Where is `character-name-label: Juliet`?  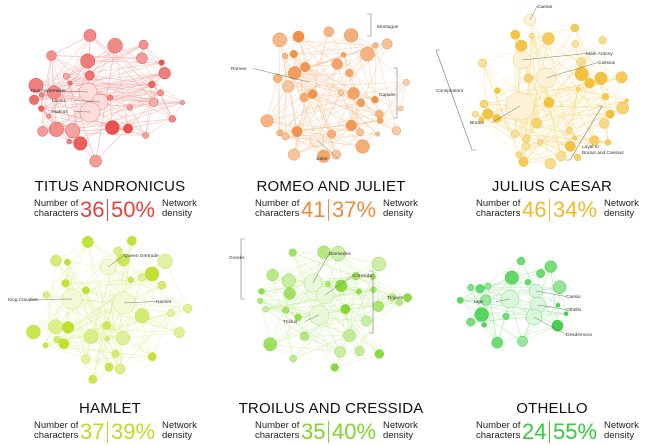 character-name-label: Juliet is located at coordinates (322, 159).